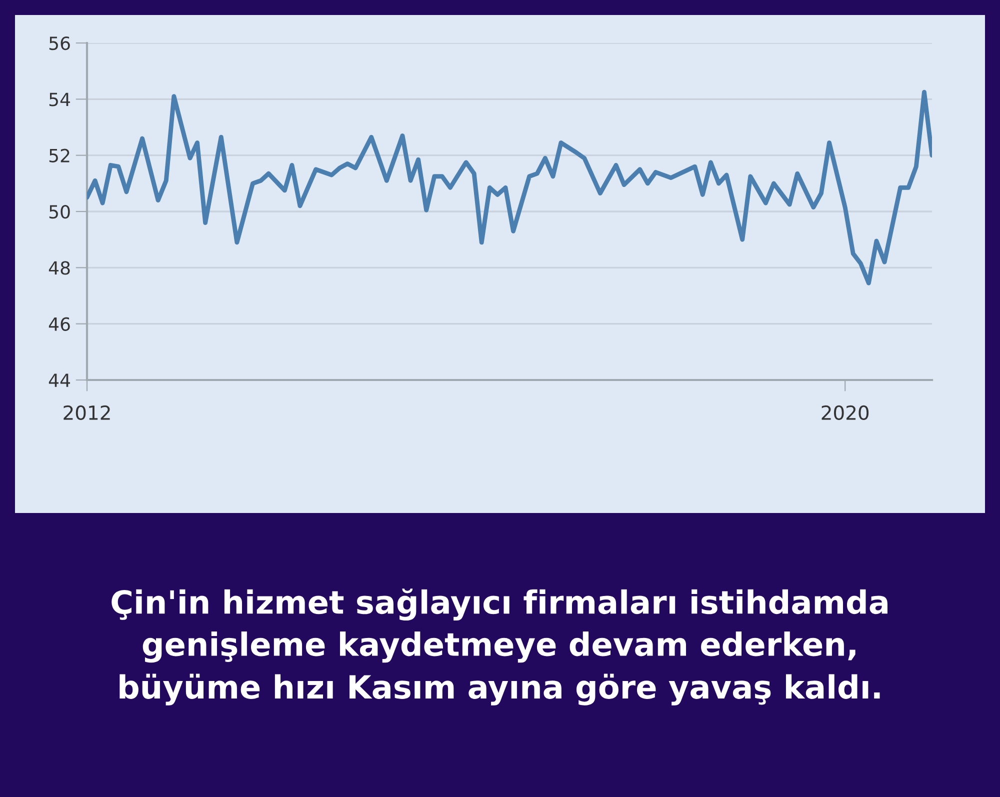  What do you see at coordinates (500, 647) in the screenshot?
I see `text: Çin'in hizmet sağlayıcı firmaları istihdamda genişleme kaydetmeye devam ederken, büyüme hızı Kasım ayına göre yavaş kaldı.` at bounding box center [500, 647].